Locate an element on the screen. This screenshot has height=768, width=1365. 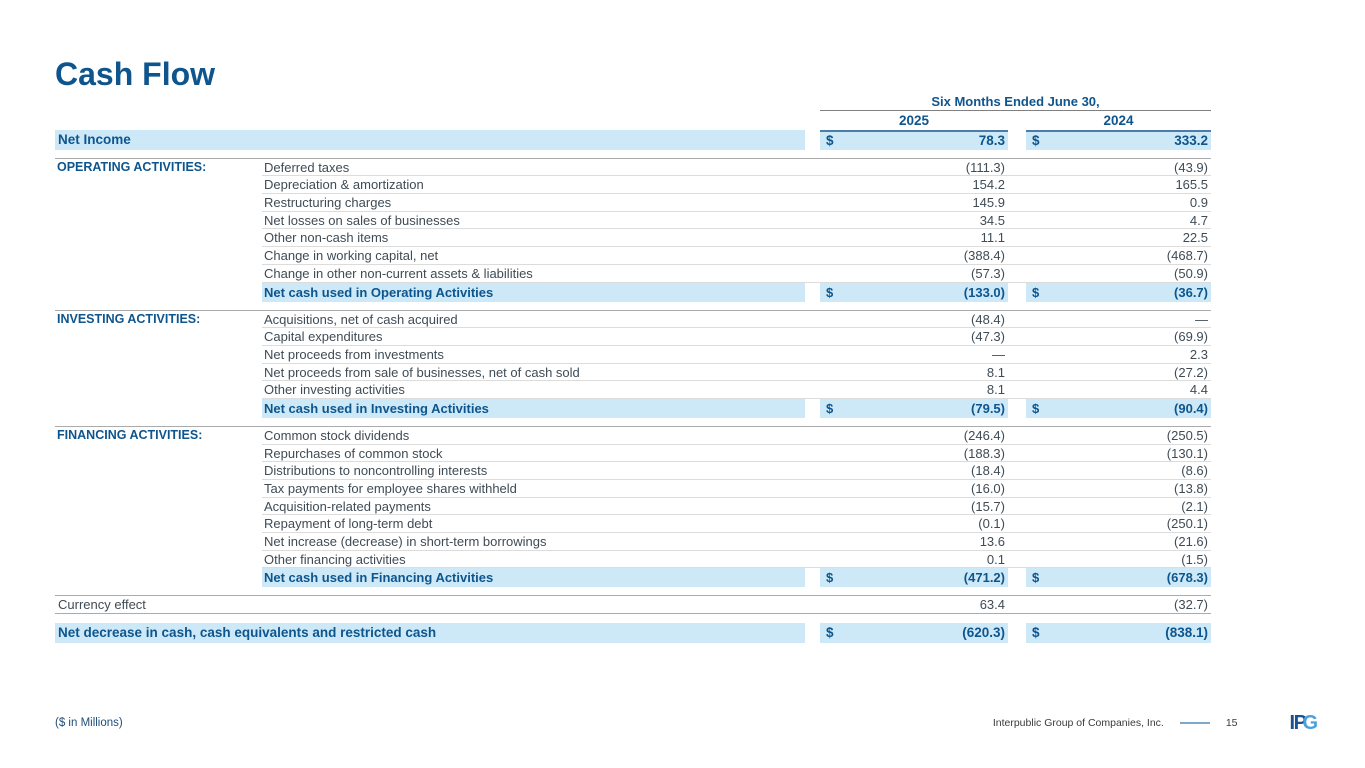
net-income-row: Net Income $78.3 $333.2 is located at coordinates (633, 139).